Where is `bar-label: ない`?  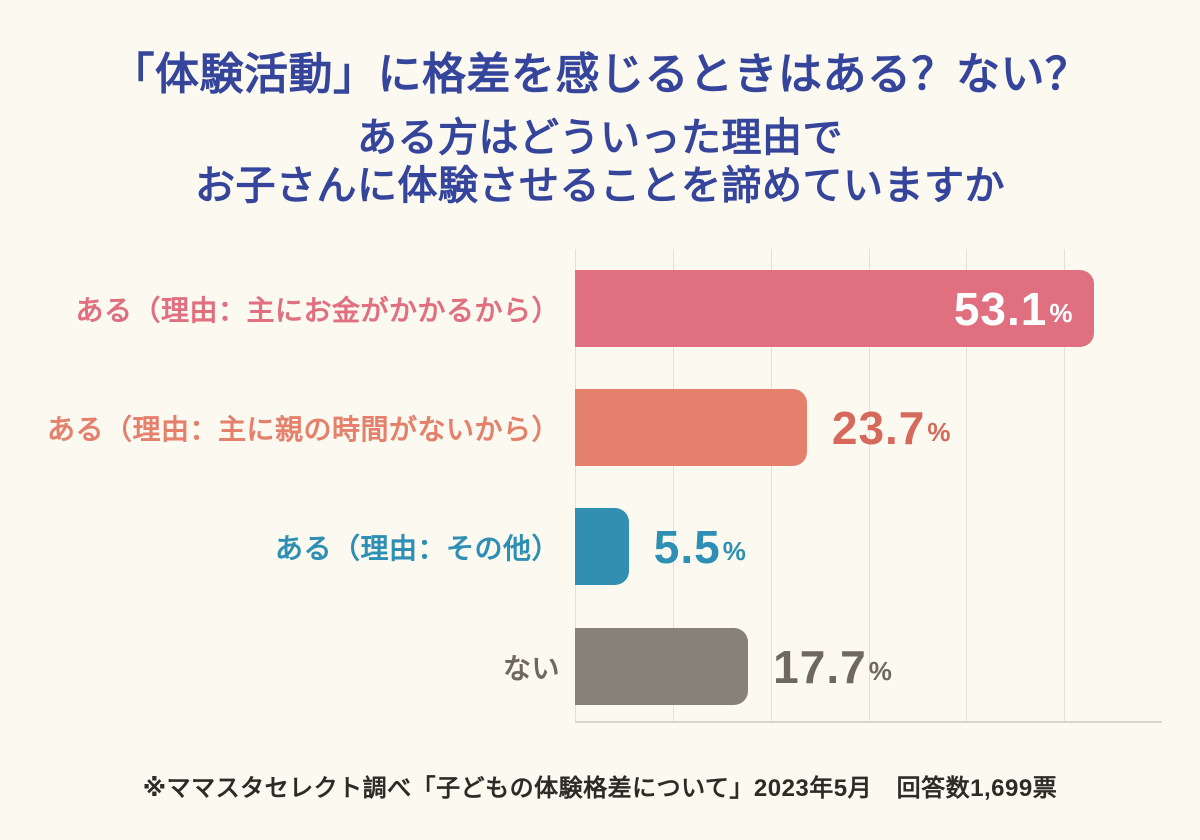 bar-label: ない is located at coordinates (531, 668).